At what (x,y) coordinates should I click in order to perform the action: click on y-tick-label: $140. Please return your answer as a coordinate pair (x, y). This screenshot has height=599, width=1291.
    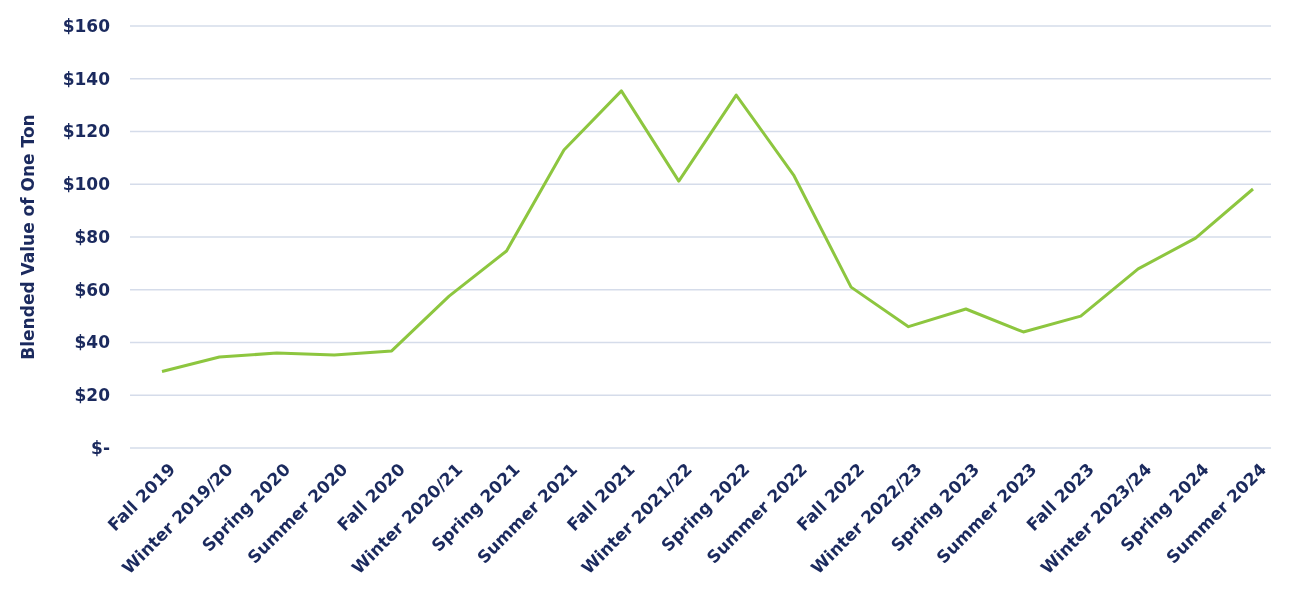
    Looking at the image, I should click on (86, 78).